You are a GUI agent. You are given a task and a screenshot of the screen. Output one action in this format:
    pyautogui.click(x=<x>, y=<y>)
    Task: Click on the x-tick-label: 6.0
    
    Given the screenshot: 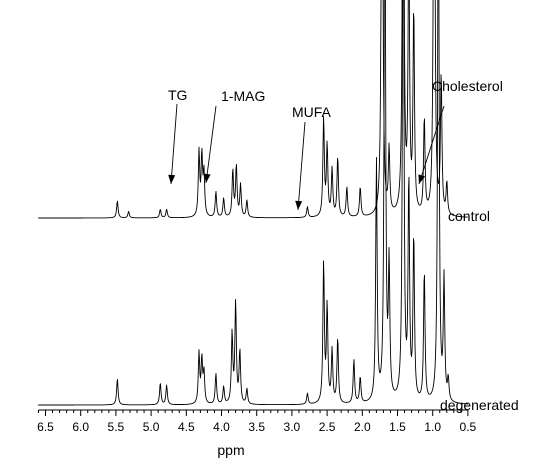 What is the action you would take?
    pyautogui.click(x=80, y=427)
    